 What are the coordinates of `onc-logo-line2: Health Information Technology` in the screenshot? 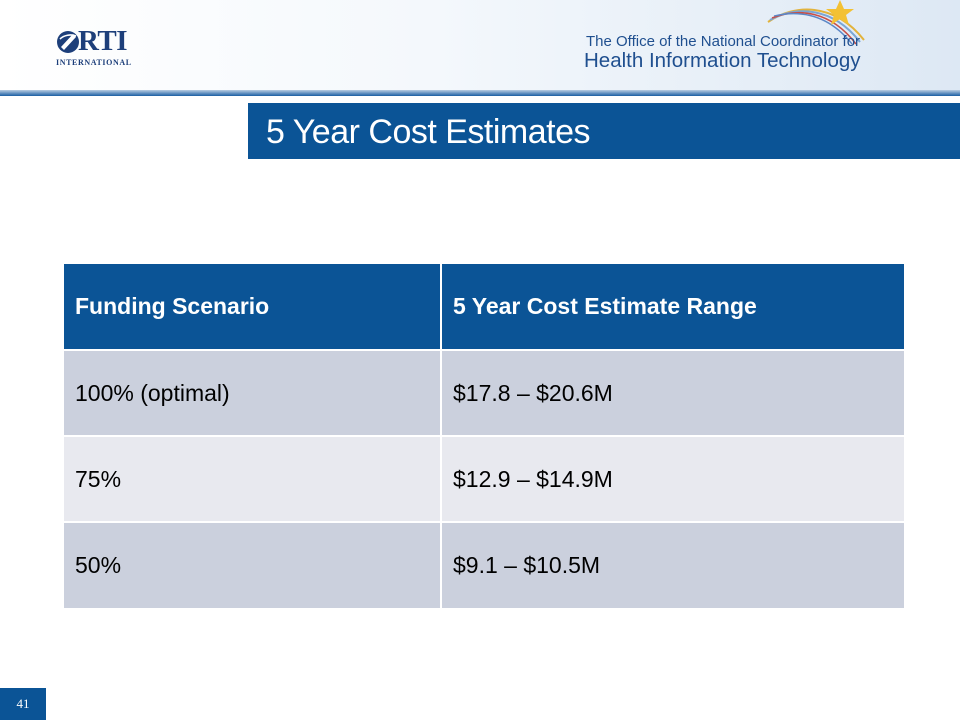 It's located at (722, 60).